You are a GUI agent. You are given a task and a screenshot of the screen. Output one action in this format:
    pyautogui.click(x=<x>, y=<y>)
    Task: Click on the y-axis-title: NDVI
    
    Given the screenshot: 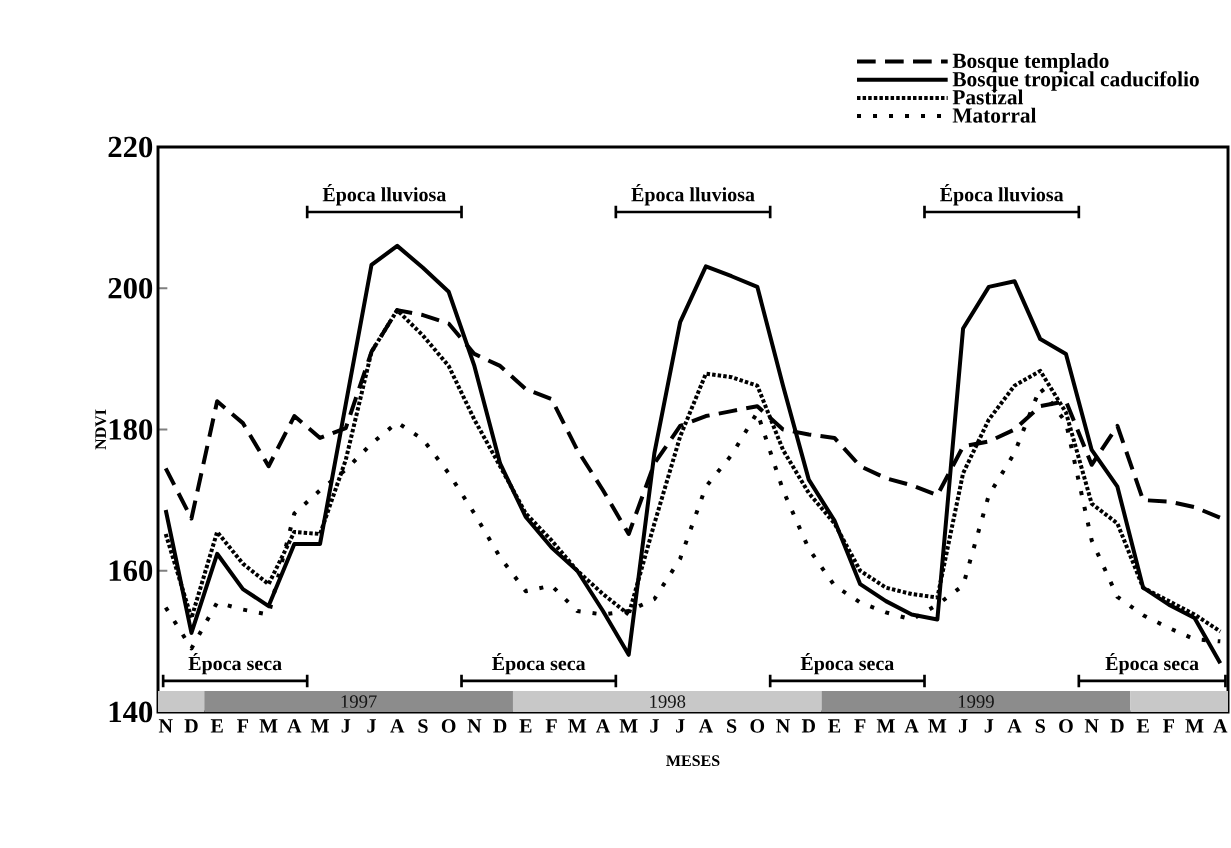 What is the action you would take?
    pyautogui.click(x=101, y=429)
    